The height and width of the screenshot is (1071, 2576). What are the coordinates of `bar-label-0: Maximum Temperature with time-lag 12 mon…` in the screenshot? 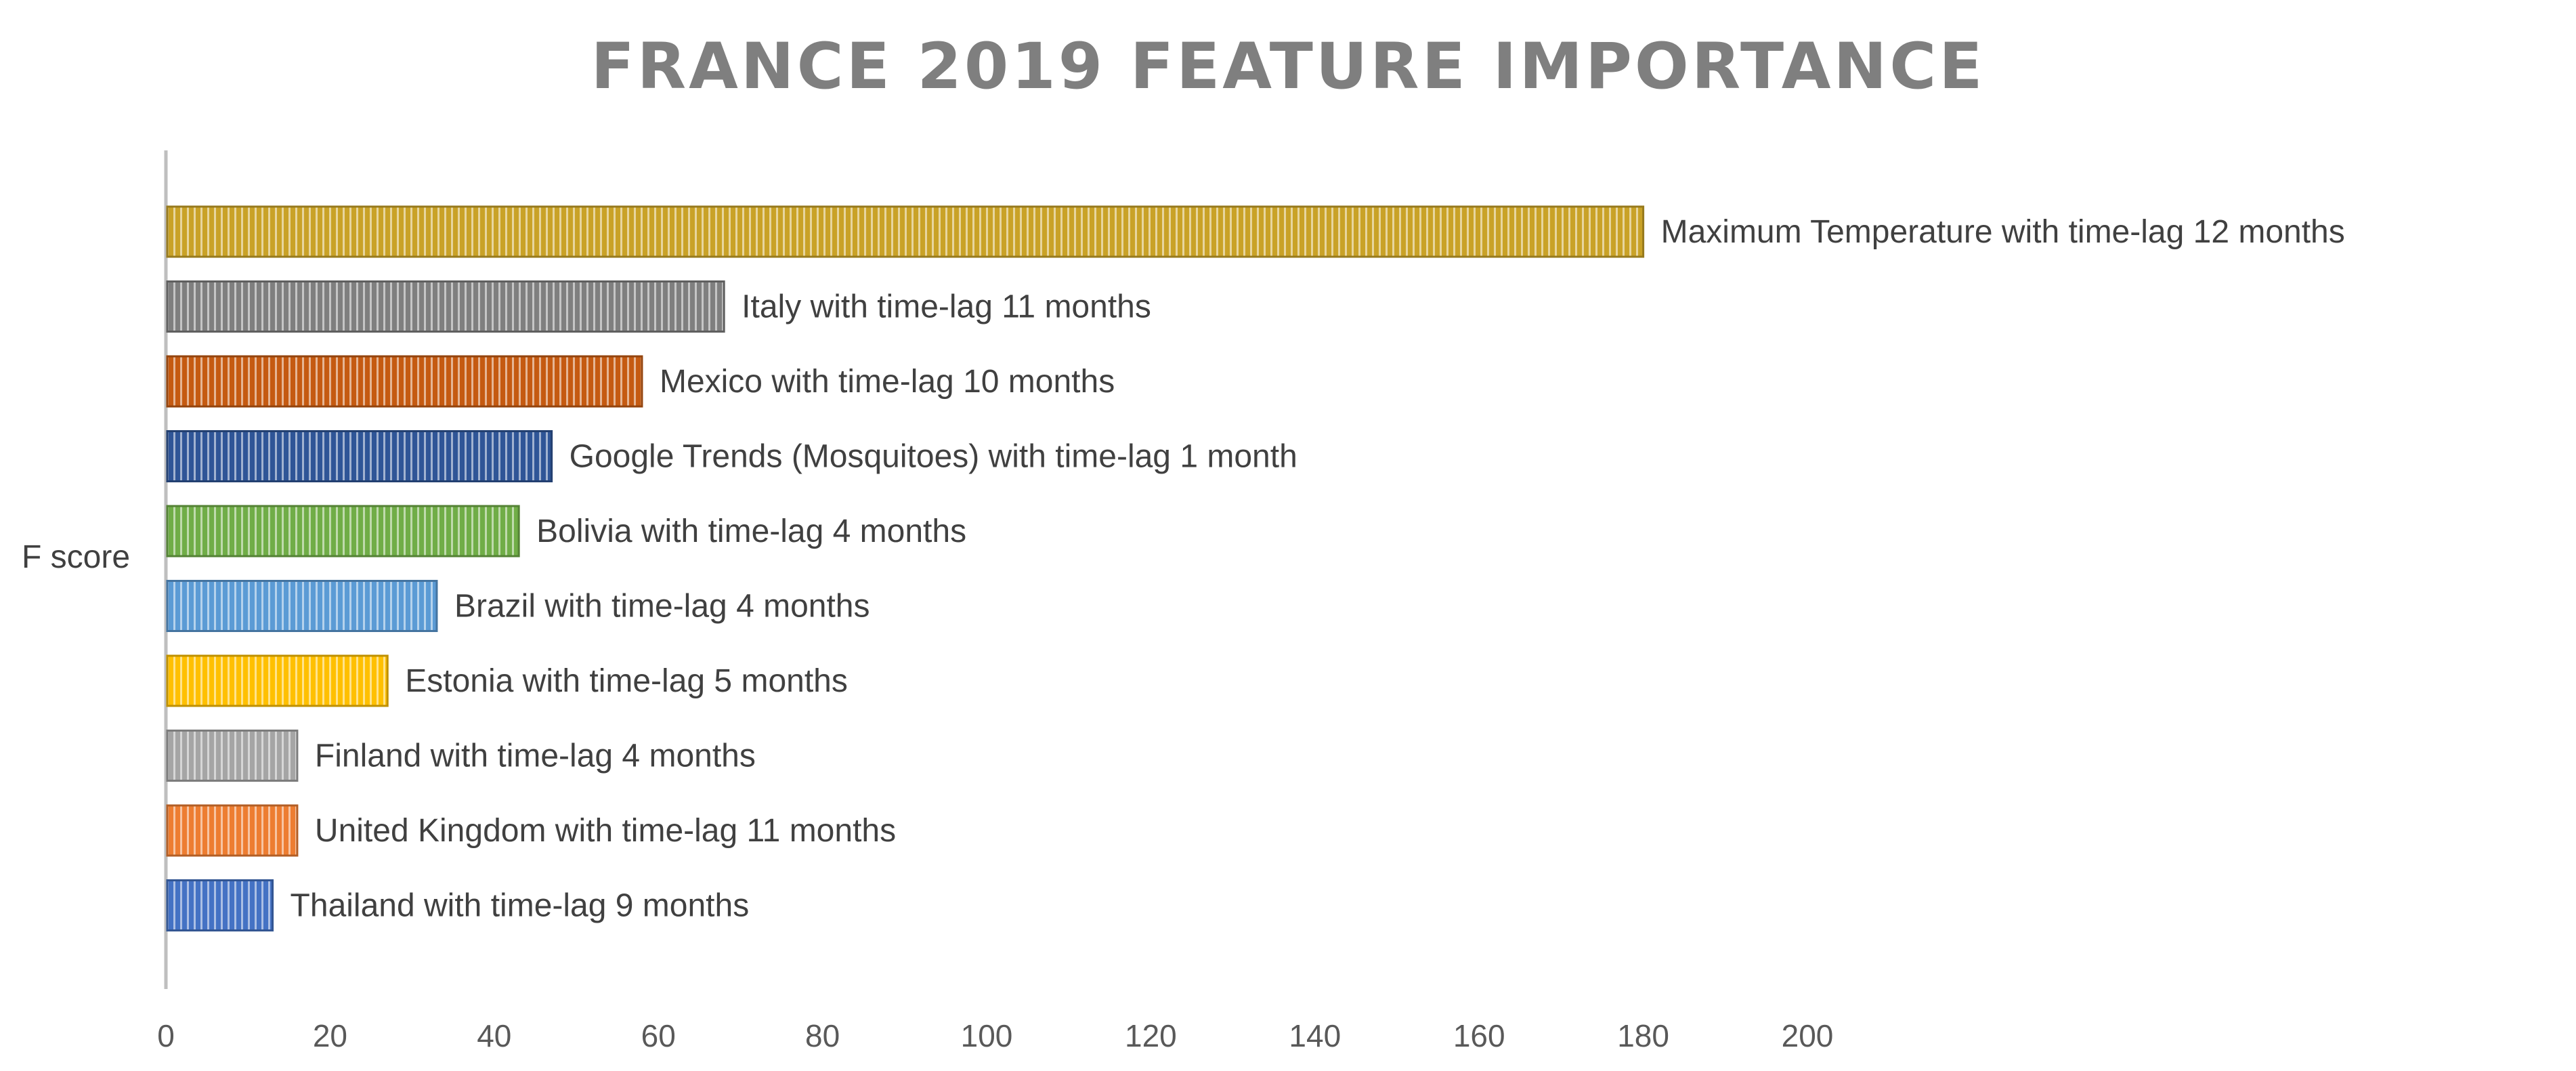 It's located at (2003, 232).